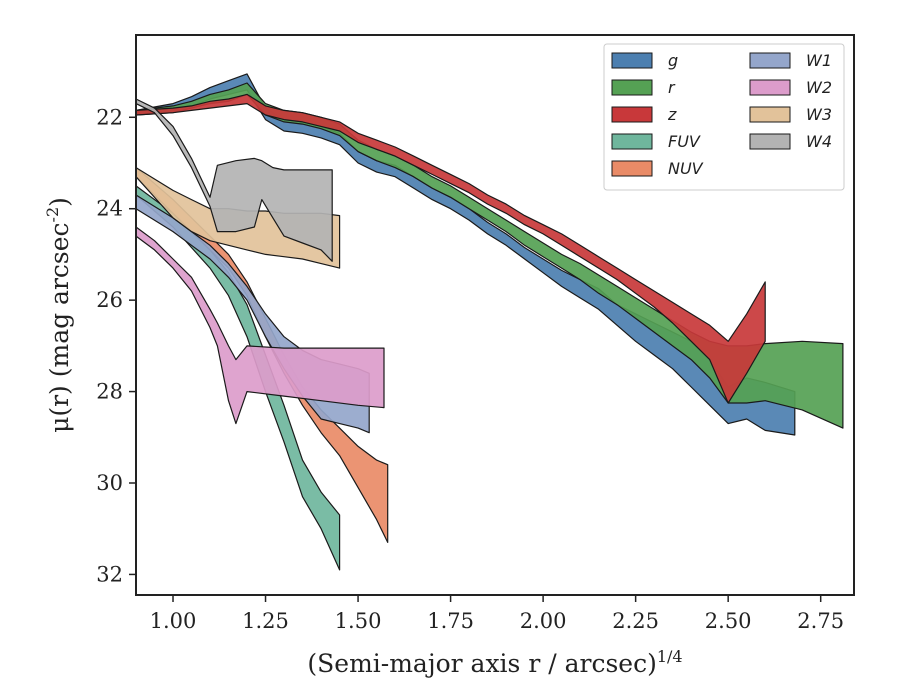 The height and width of the screenshot is (700, 900). I want to click on legend-label-w2: W2, so click(819, 87).